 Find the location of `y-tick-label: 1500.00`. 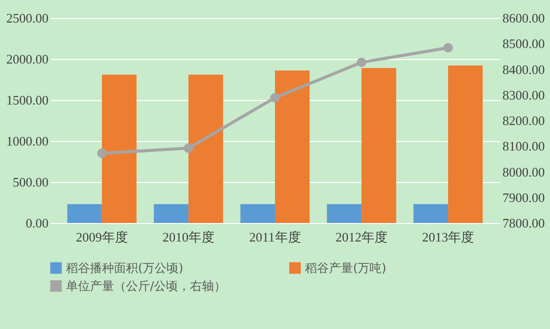

y-tick-label: 1500.00 is located at coordinates (27, 100).